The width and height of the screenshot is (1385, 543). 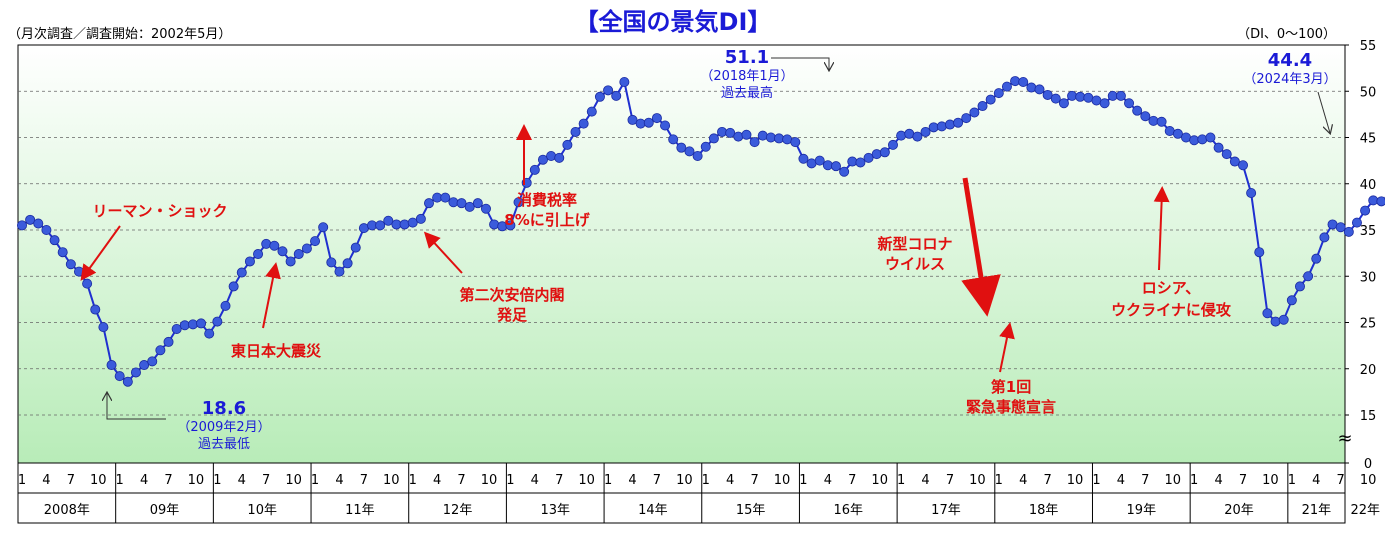 I want to click on annotation-lehman-arrow, so click(x=100, y=253).